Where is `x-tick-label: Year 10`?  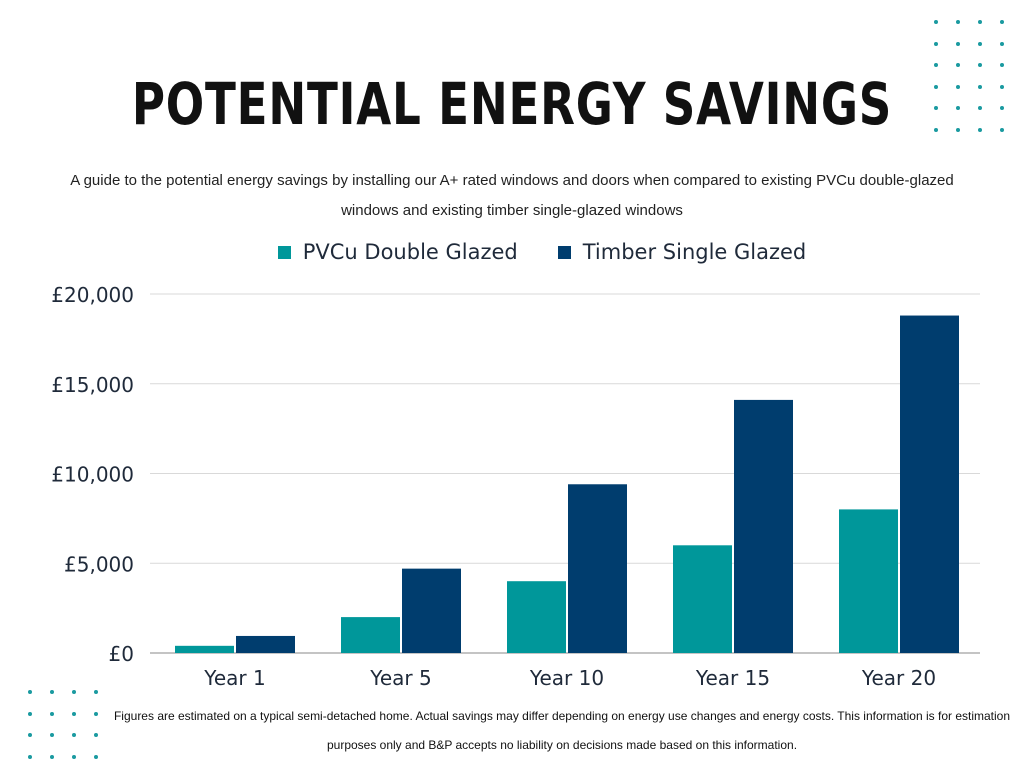
x-tick-label: Year 10 is located at coordinates (566, 678).